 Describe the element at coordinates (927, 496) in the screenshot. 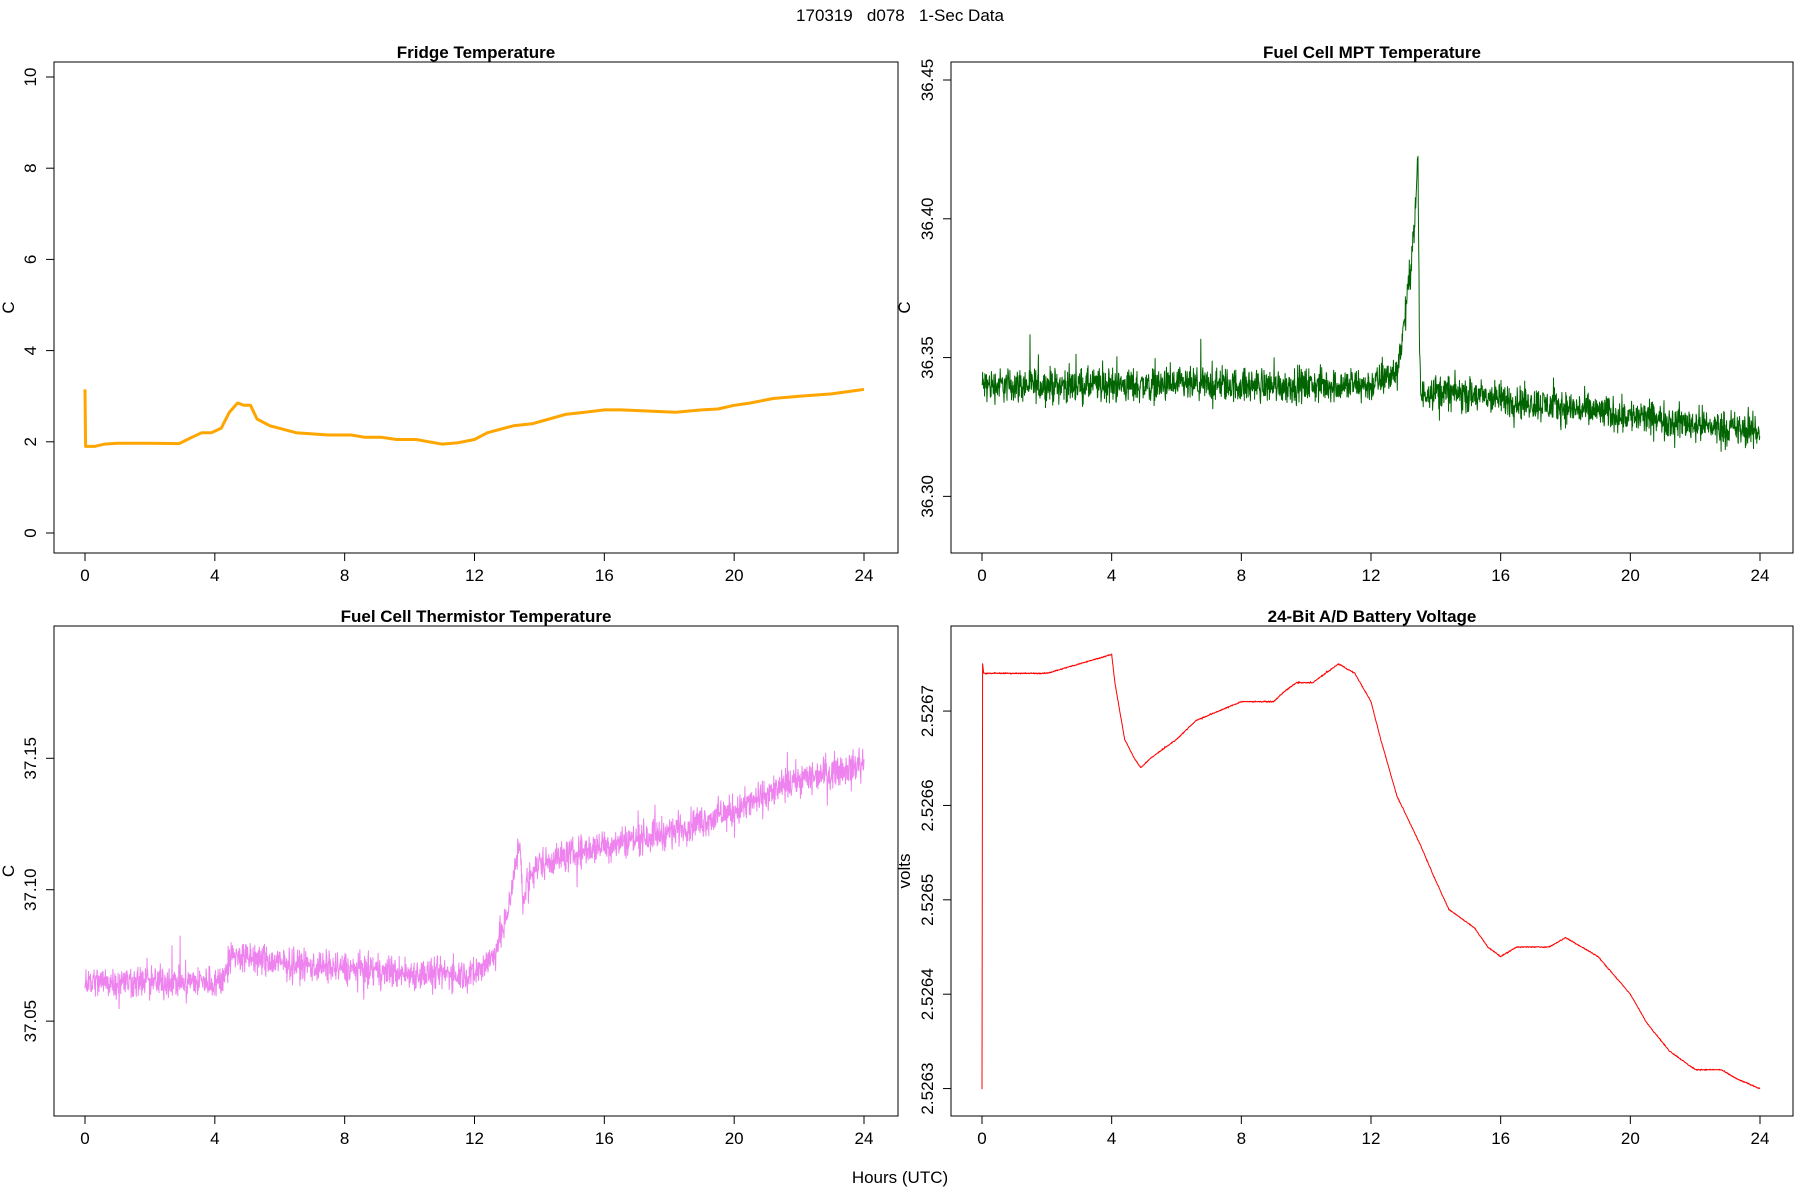

I see `y-tick-label: 36.30` at that location.